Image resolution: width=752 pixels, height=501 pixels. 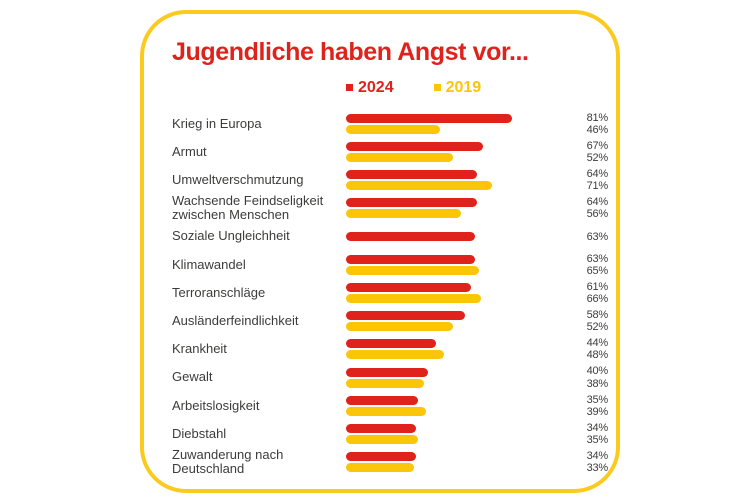 What do you see at coordinates (437, 88) in the screenshot?
I see `legend-swatch-2019-icon` at bounding box center [437, 88].